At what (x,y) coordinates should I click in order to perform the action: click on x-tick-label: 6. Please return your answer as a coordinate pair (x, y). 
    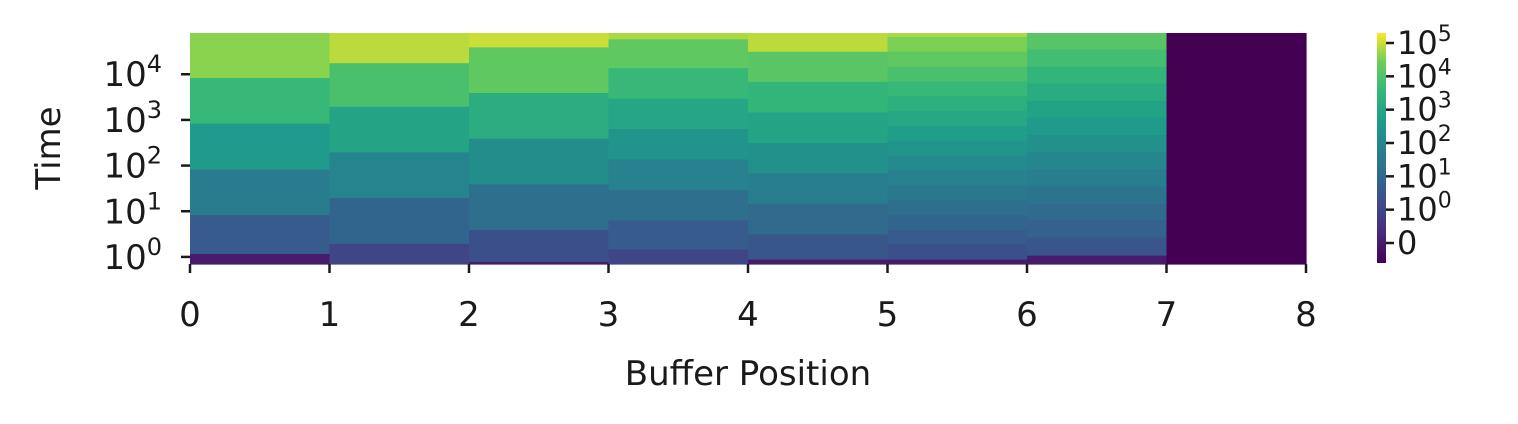
    Looking at the image, I should click on (1027, 315).